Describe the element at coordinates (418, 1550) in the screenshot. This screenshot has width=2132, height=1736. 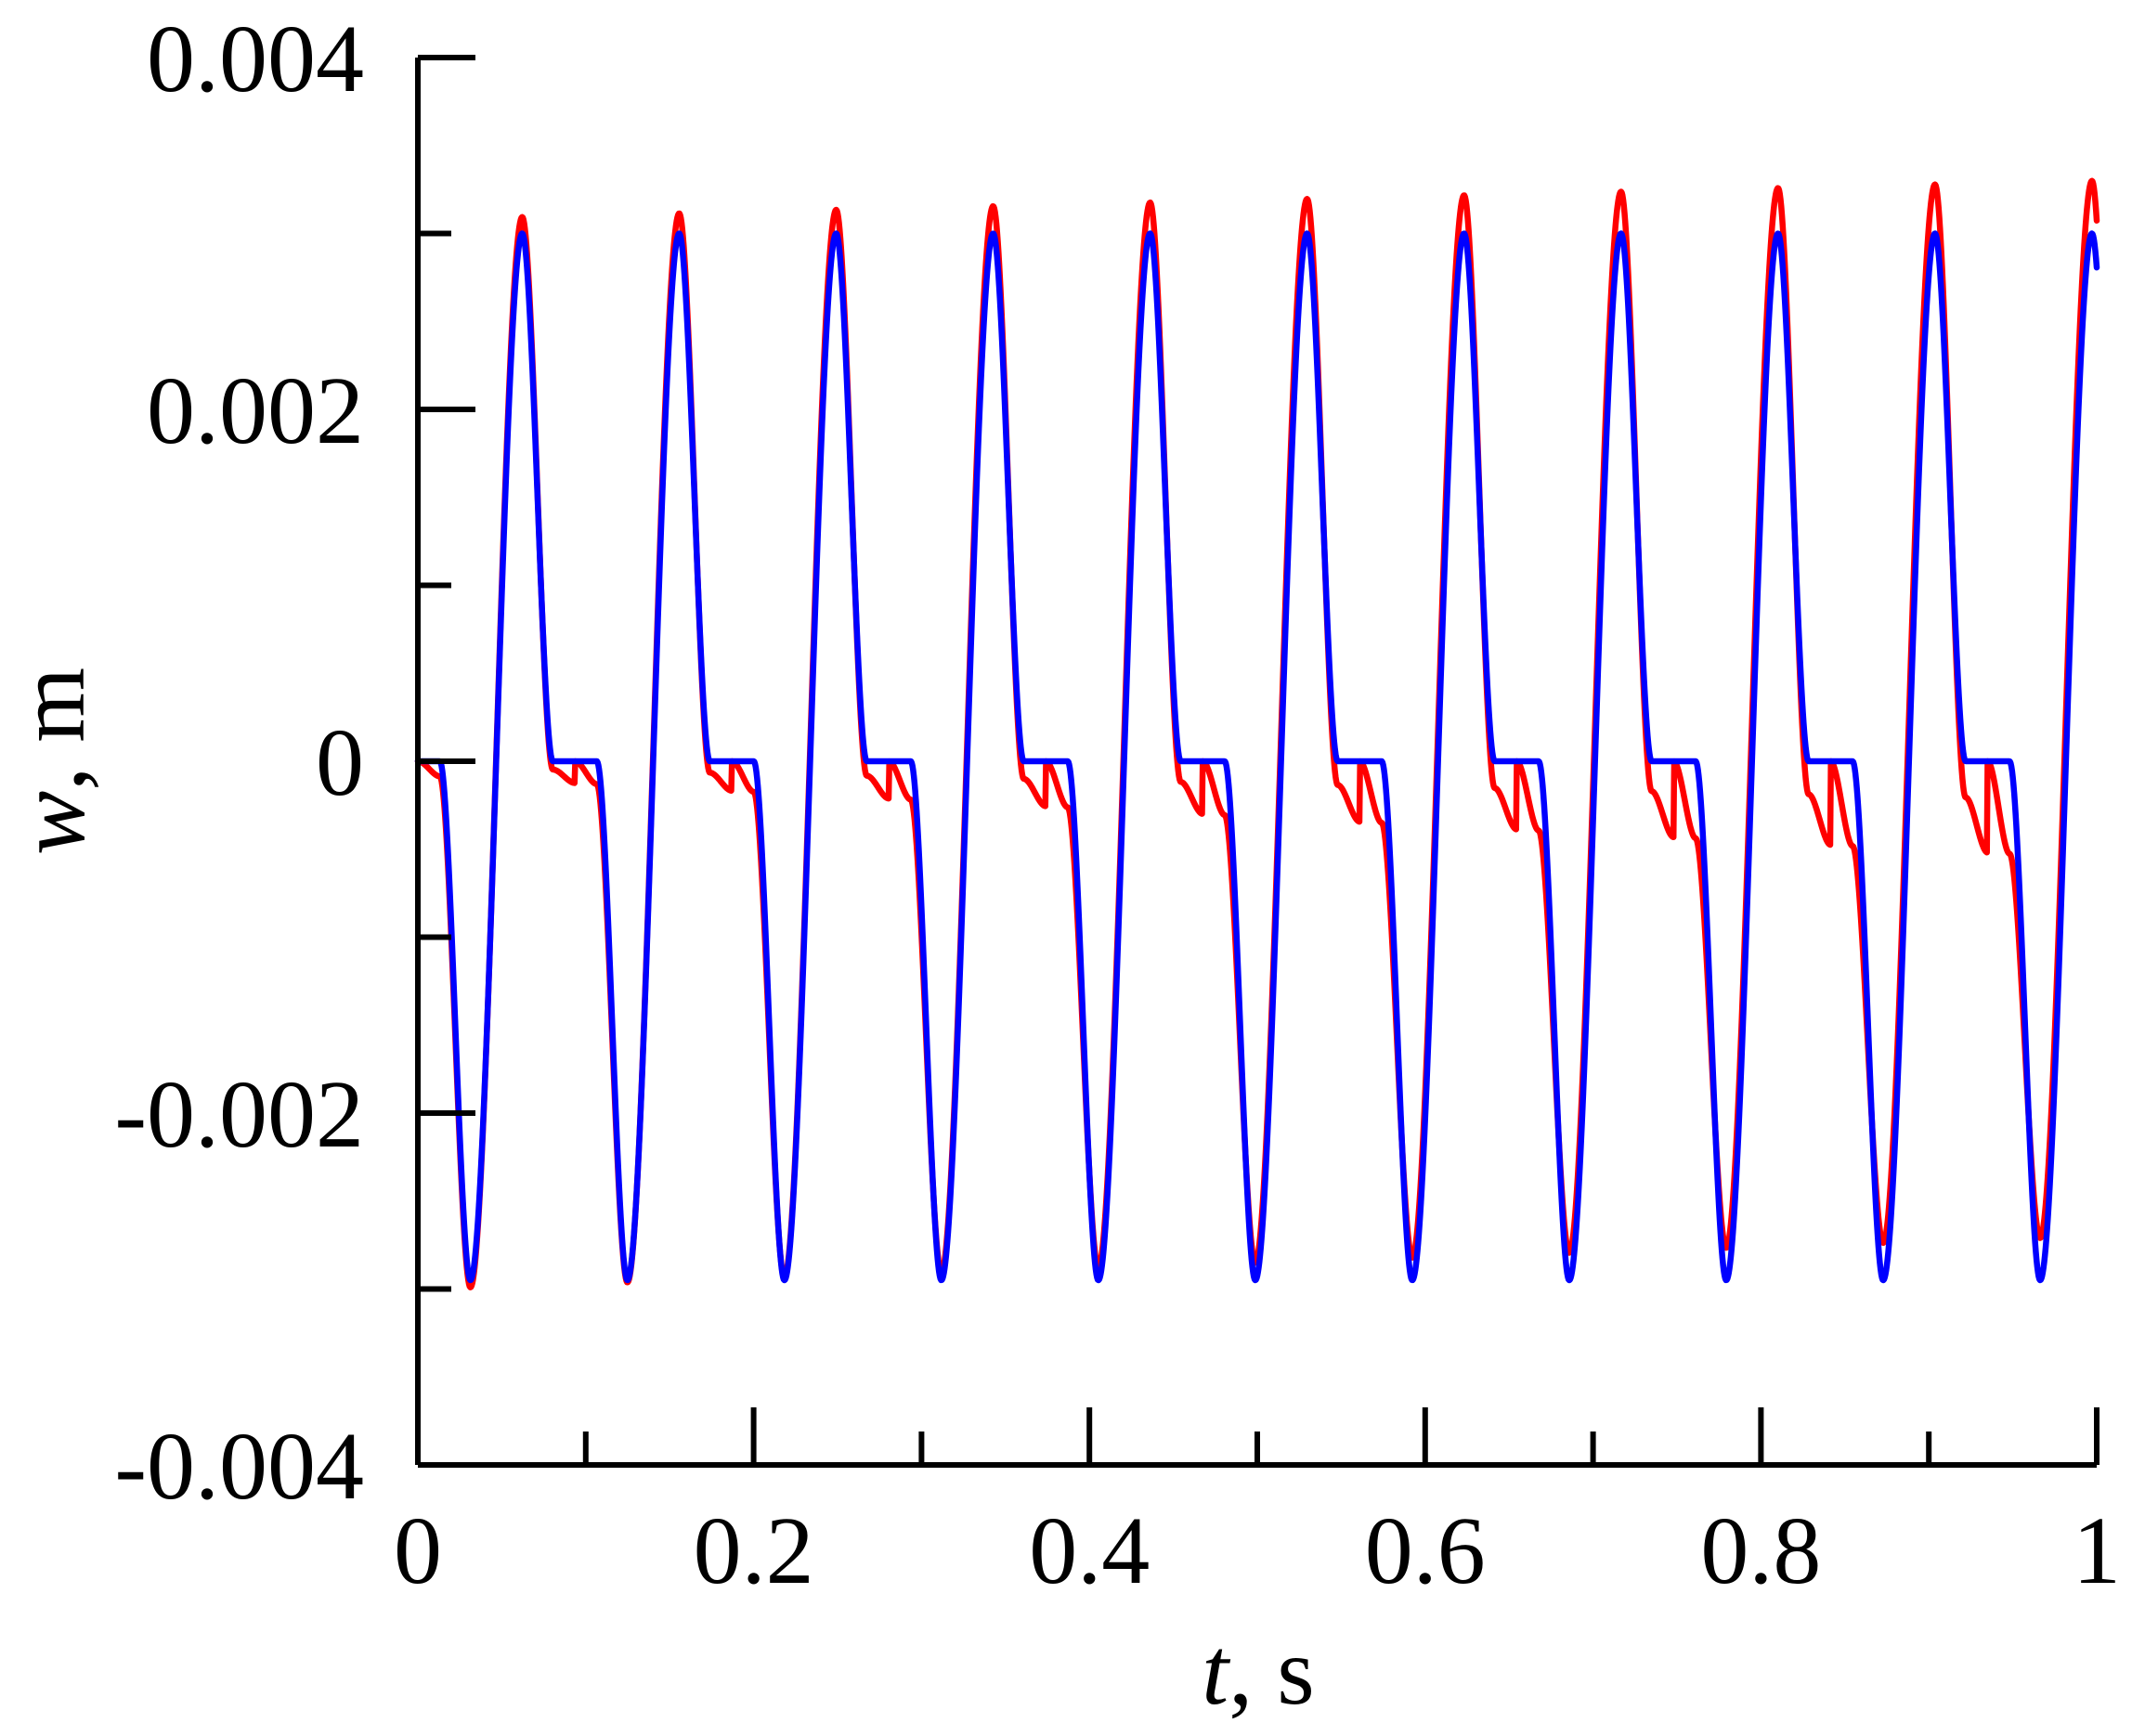
I see `x-tick-label: 0` at that location.